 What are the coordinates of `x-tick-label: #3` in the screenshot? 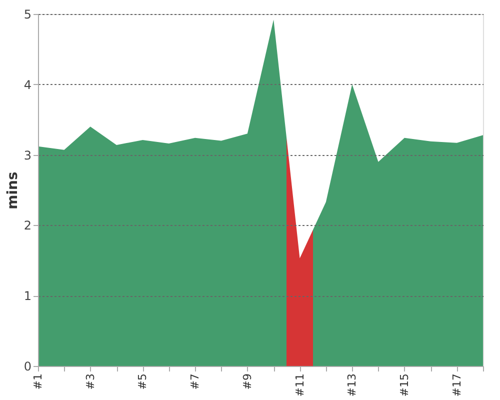 It's located at (90, 382).